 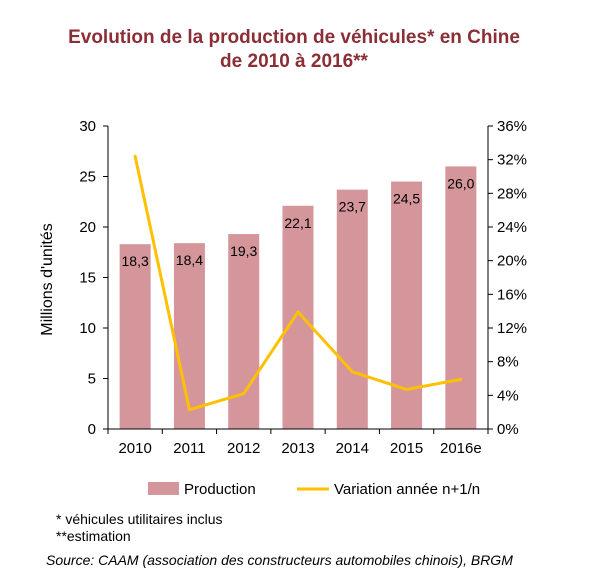 What do you see at coordinates (47, 279) in the screenshot?
I see `y-axis-title: Millions d'unités` at bounding box center [47, 279].